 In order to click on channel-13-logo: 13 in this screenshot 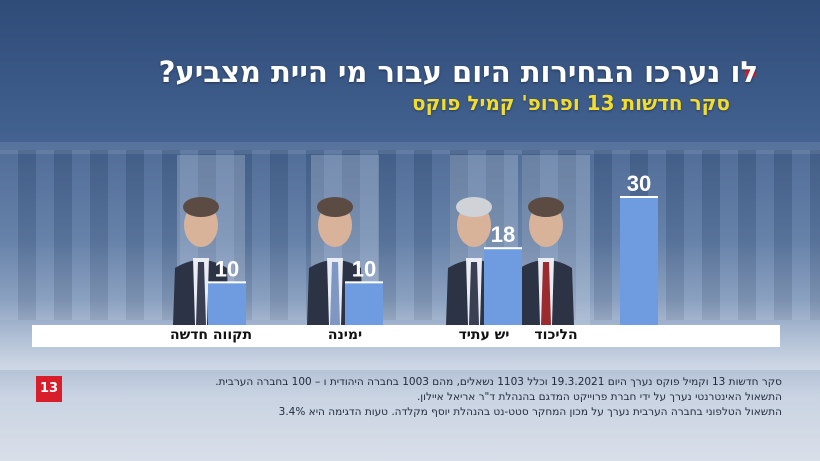, I will do `click(49, 389)`.